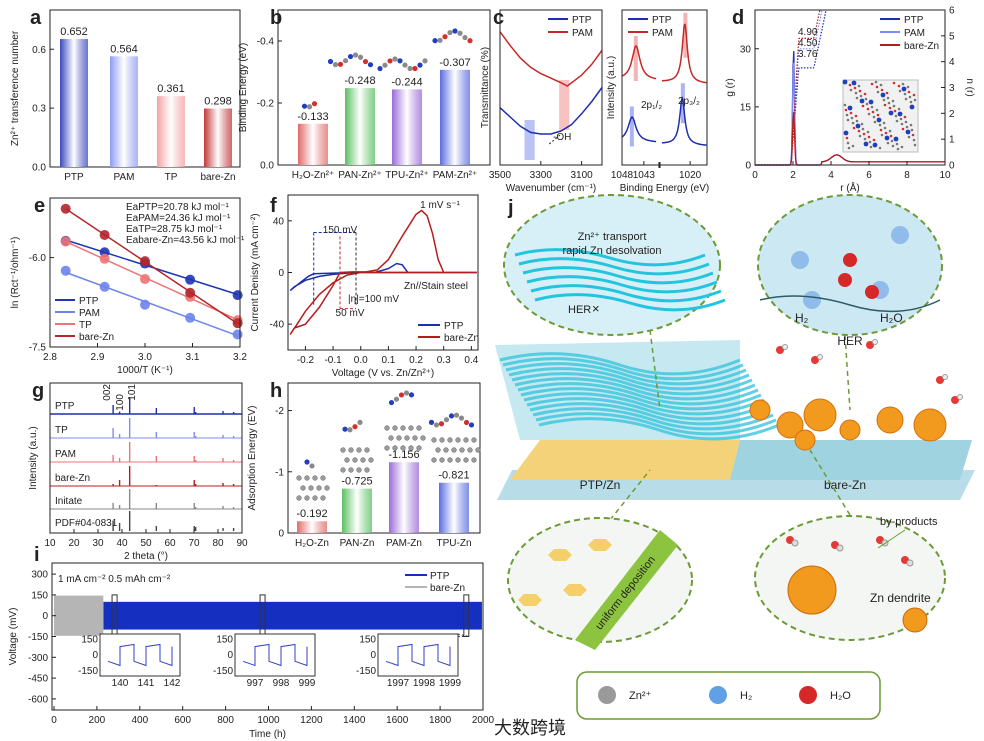 Image resolution: width=984 pixels, height=741 pixels. I want to click on her-label-bare: HER, so click(850, 341).